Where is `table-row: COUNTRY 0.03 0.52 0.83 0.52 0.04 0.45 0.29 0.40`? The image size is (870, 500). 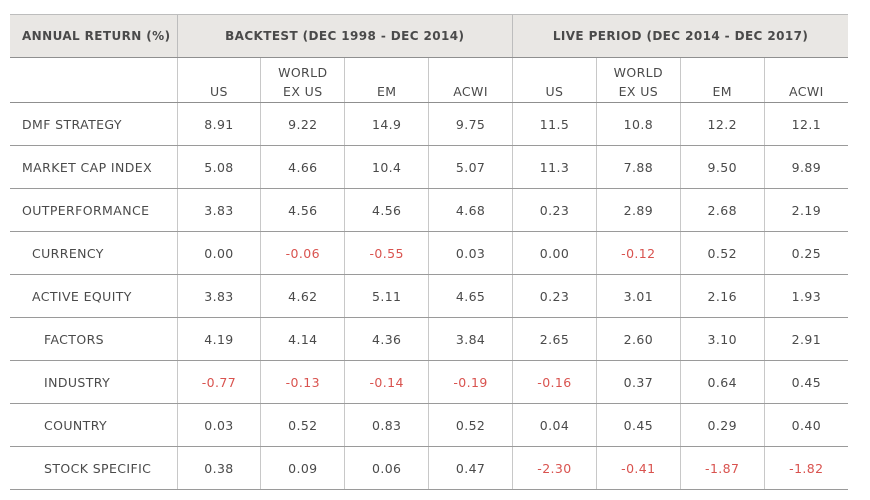
table-row: COUNTRY 0.03 0.52 0.83 0.52 0.04 0.45 0.29 0.40 is located at coordinates (429, 425).